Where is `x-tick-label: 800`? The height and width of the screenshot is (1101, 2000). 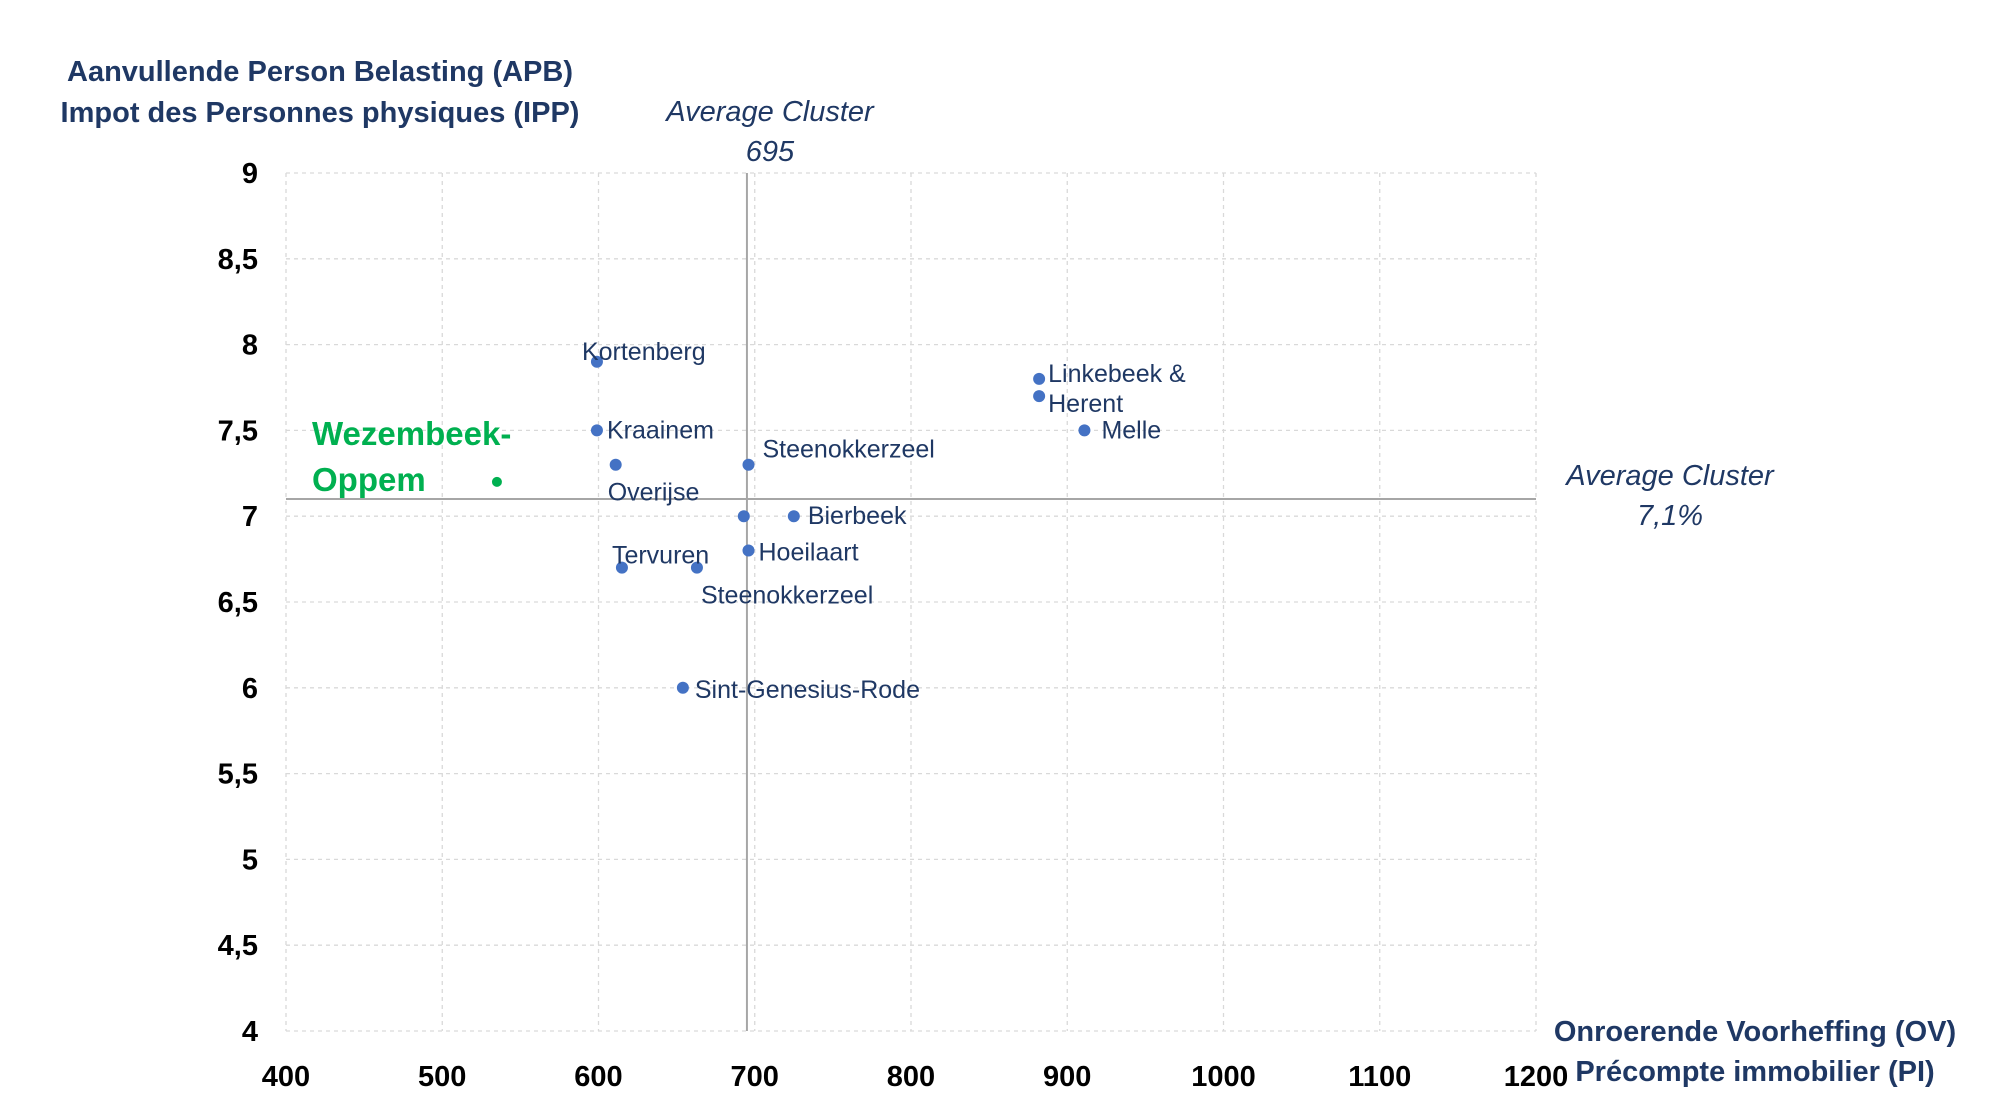 x-tick-label: 800 is located at coordinates (911, 1077).